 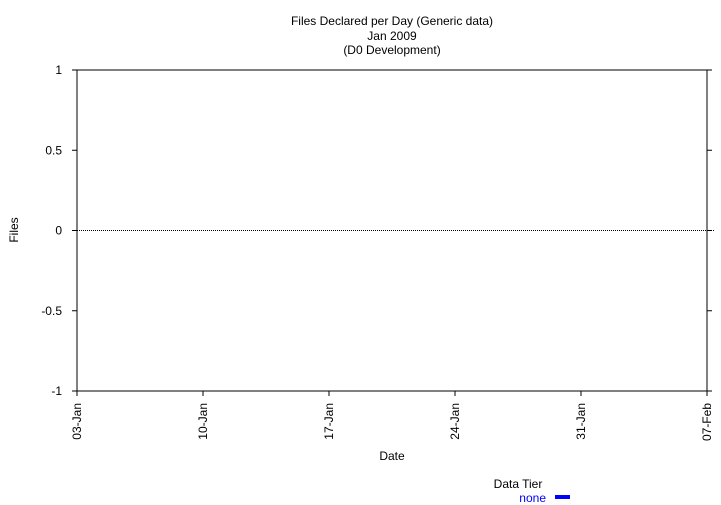 What do you see at coordinates (392, 21) in the screenshot?
I see `chart-title: Files Declared per Day (Generic data)` at bounding box center [392, 21].